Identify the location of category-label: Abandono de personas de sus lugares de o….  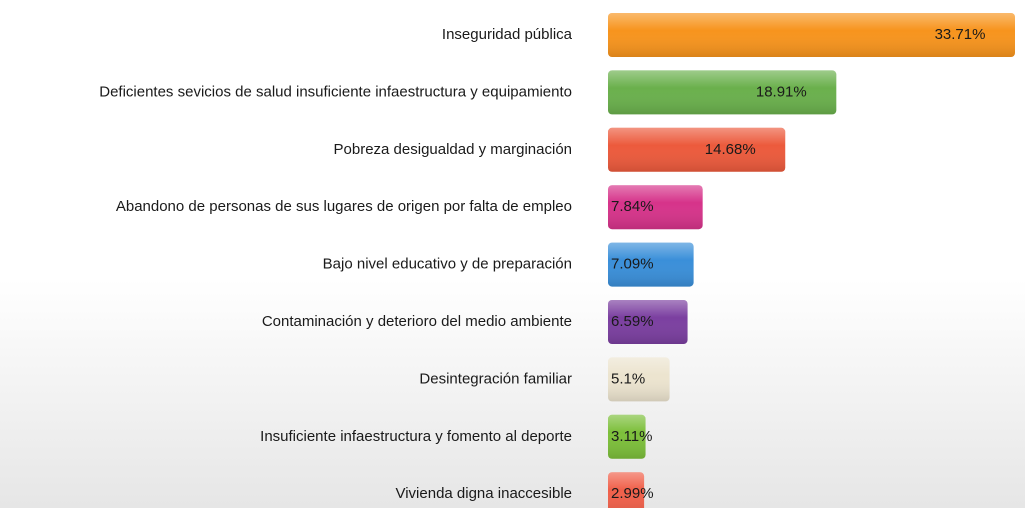
(344, 206).